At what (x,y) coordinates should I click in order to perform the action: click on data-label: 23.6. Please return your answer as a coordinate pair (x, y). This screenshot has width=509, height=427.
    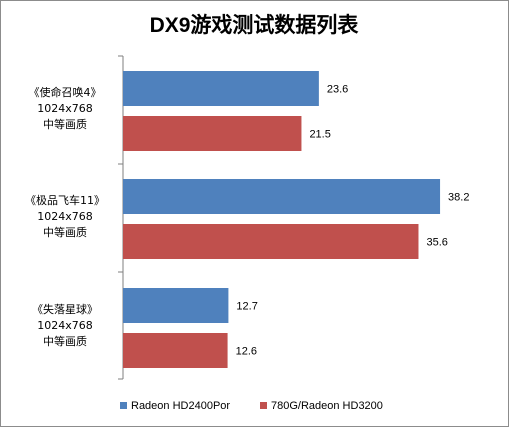
    Looking at the image, I should click on (337, 90).